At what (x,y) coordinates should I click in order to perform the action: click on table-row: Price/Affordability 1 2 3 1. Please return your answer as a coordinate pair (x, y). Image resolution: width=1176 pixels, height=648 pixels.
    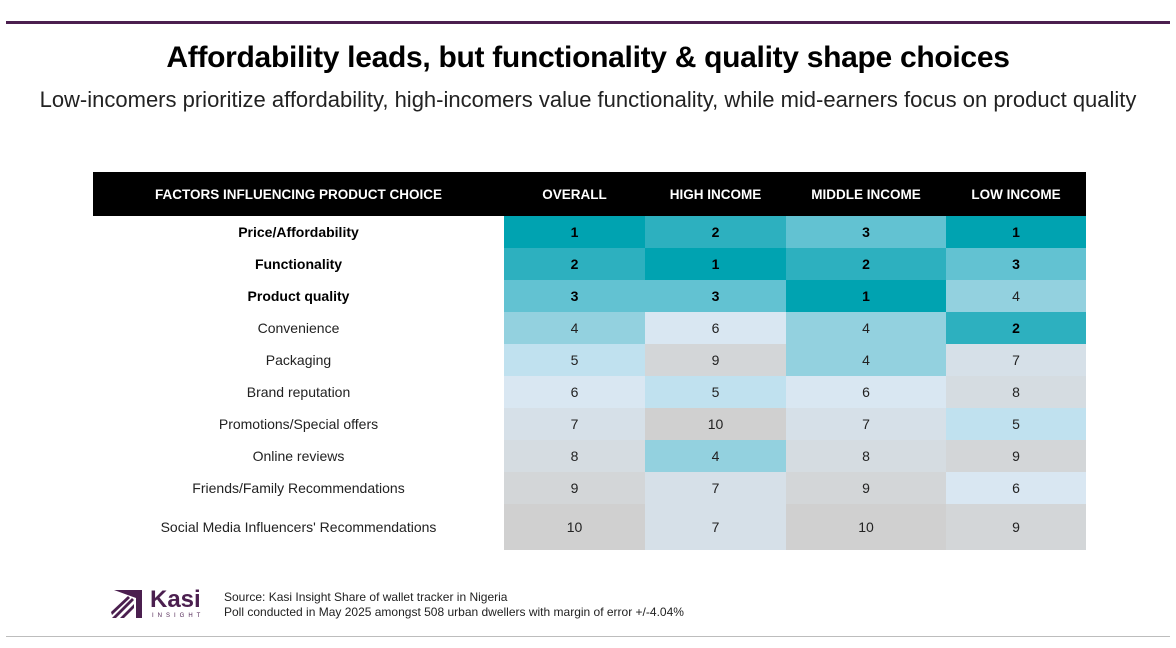
    Looking at the image, I should click on (589, 232).